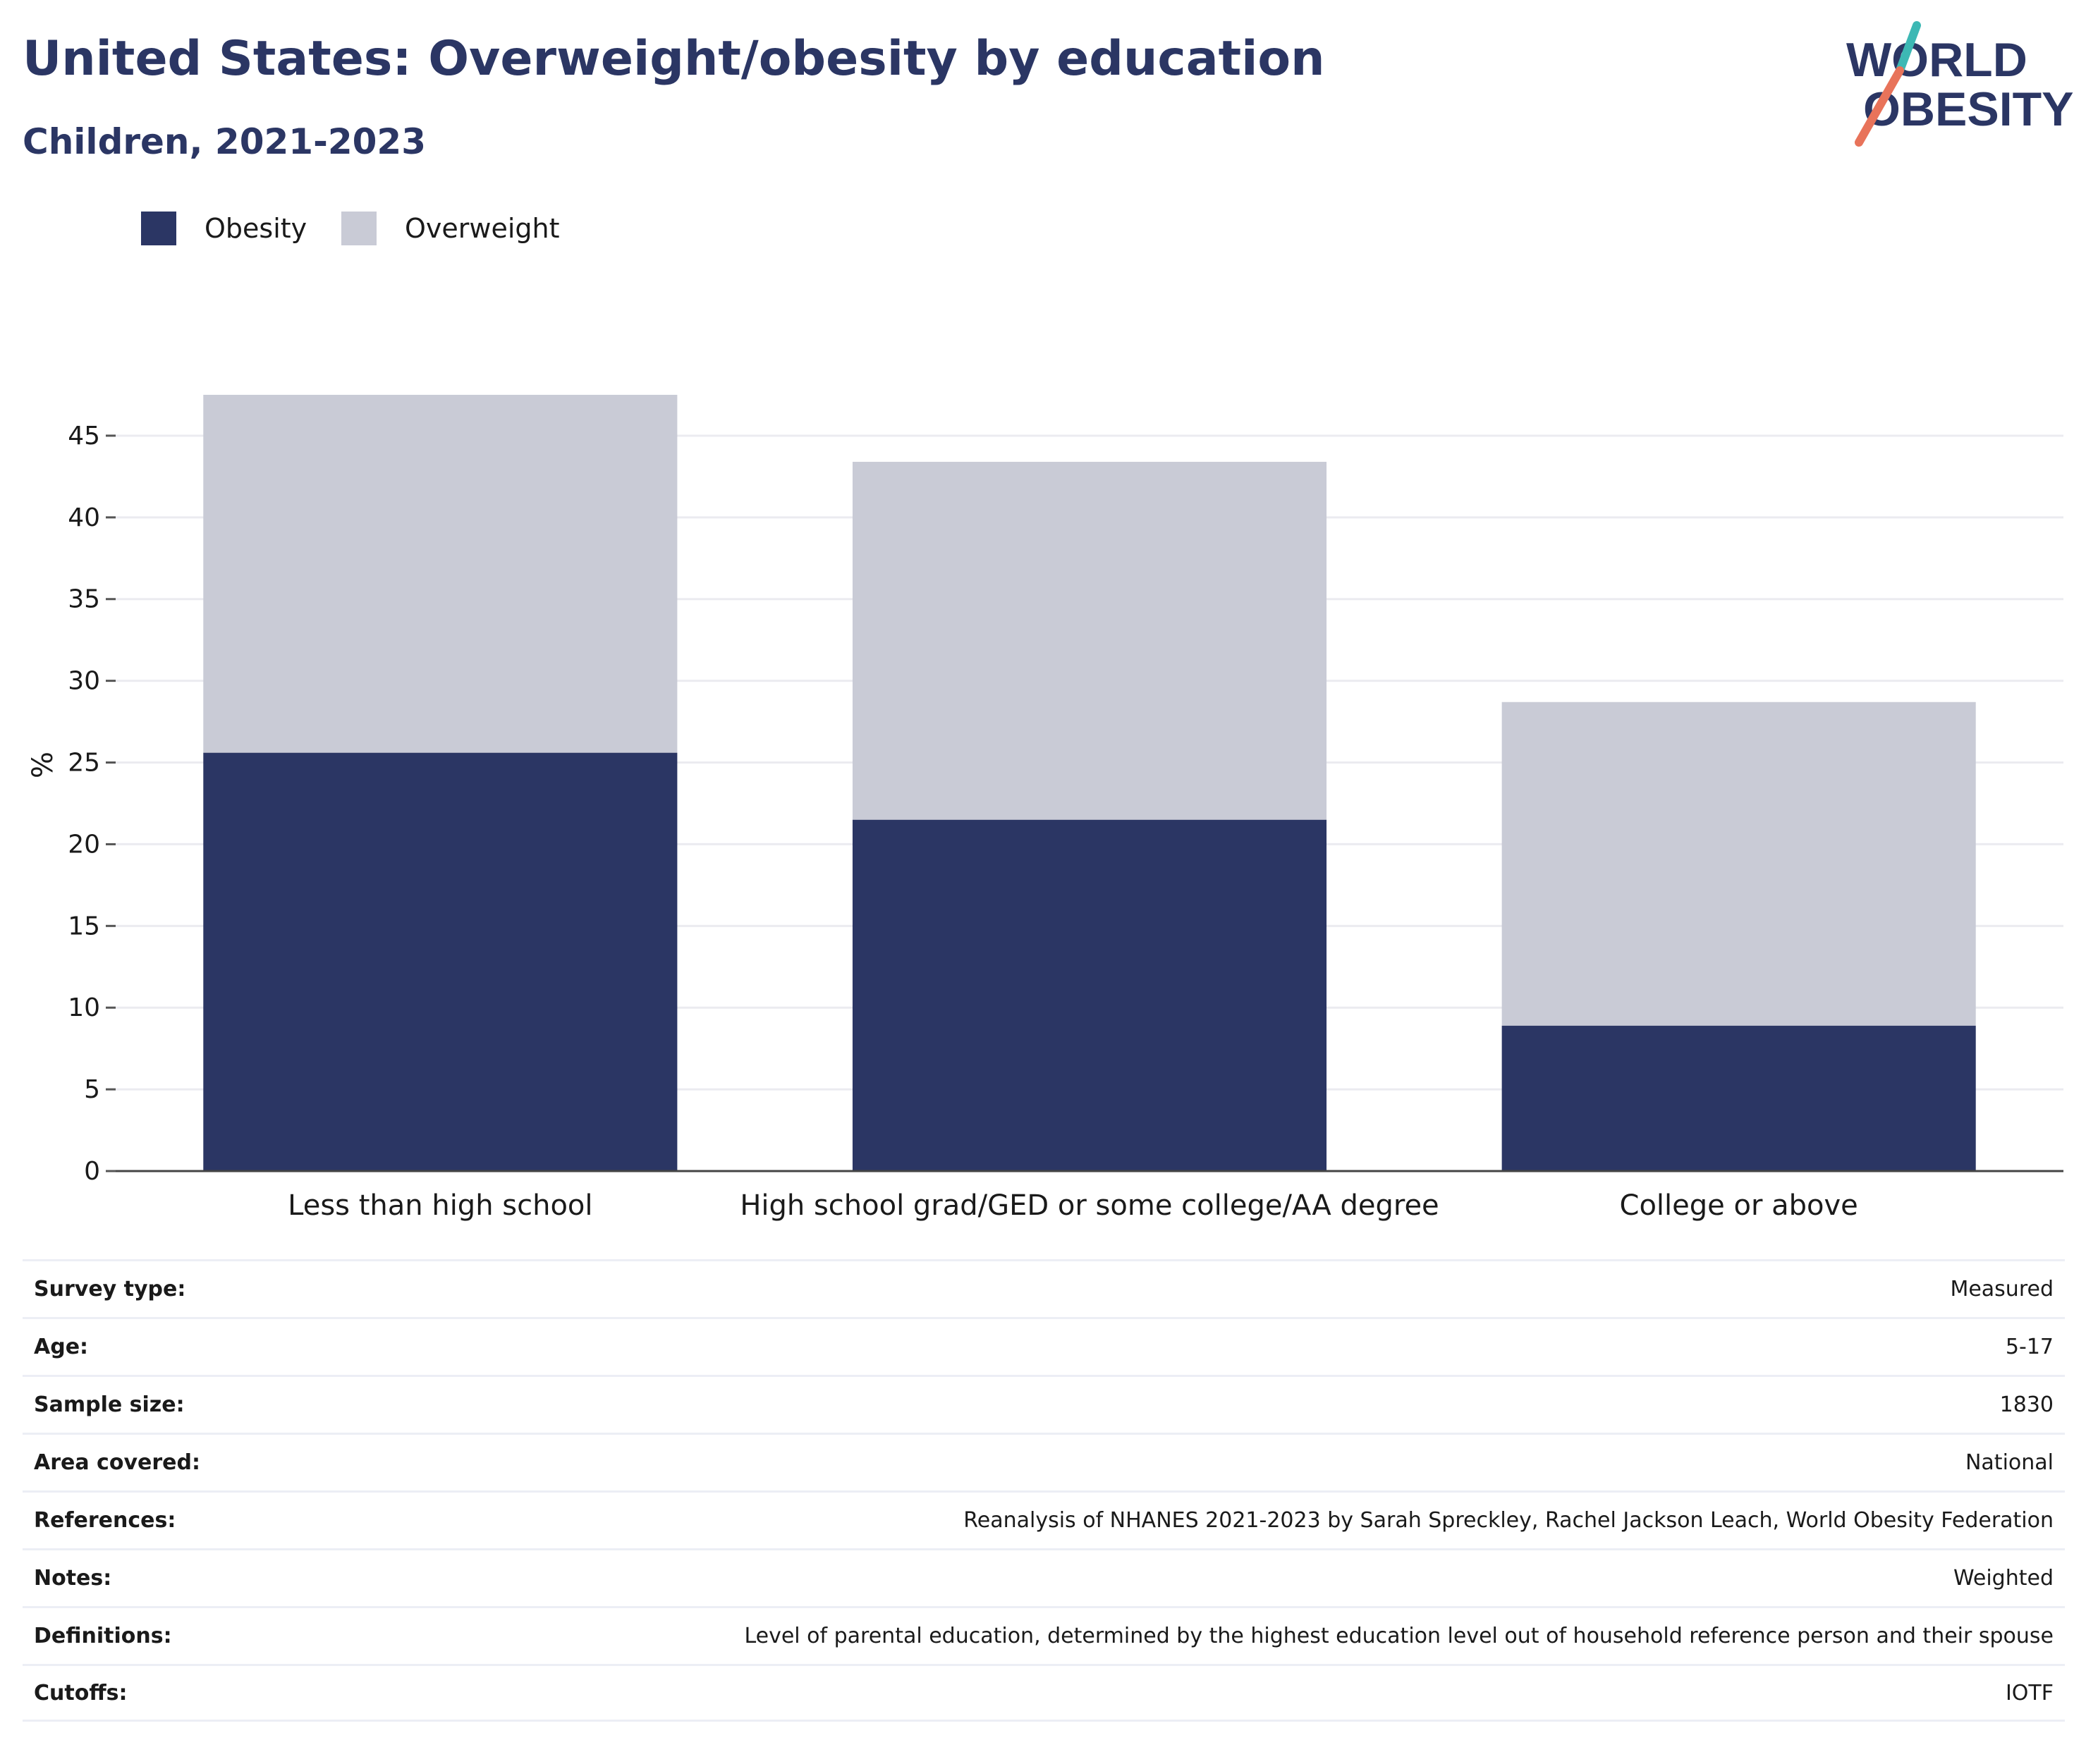 The width and height of the screenshot is (2086, 1764). Describe the element at coordinates (1044, 1346) in the screenshot. I see `metadata-row-age: Age: 5-17` at that location.